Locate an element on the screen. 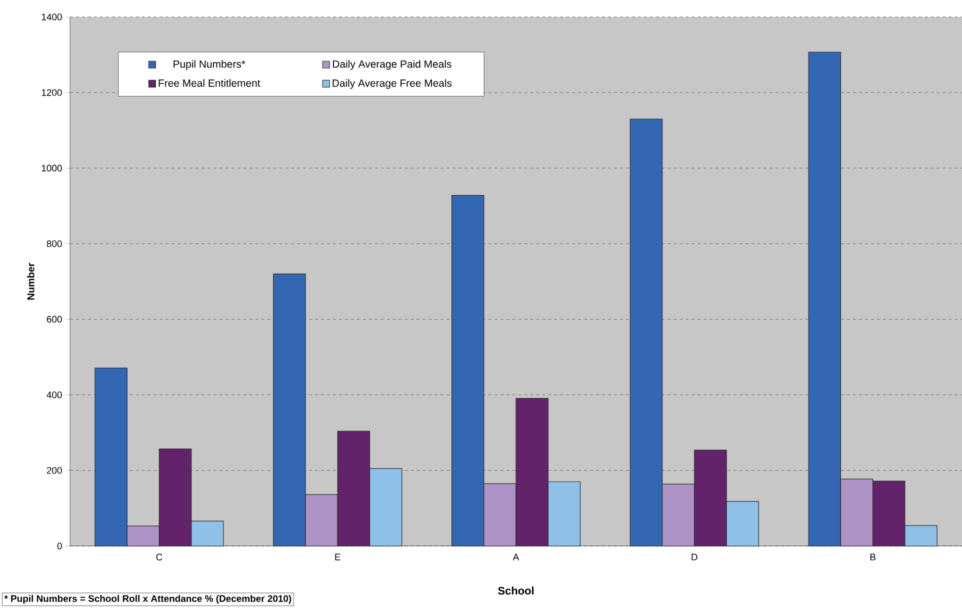 The image size is (962, 608). x-tick-label: D is located at coordinates (695, 557).